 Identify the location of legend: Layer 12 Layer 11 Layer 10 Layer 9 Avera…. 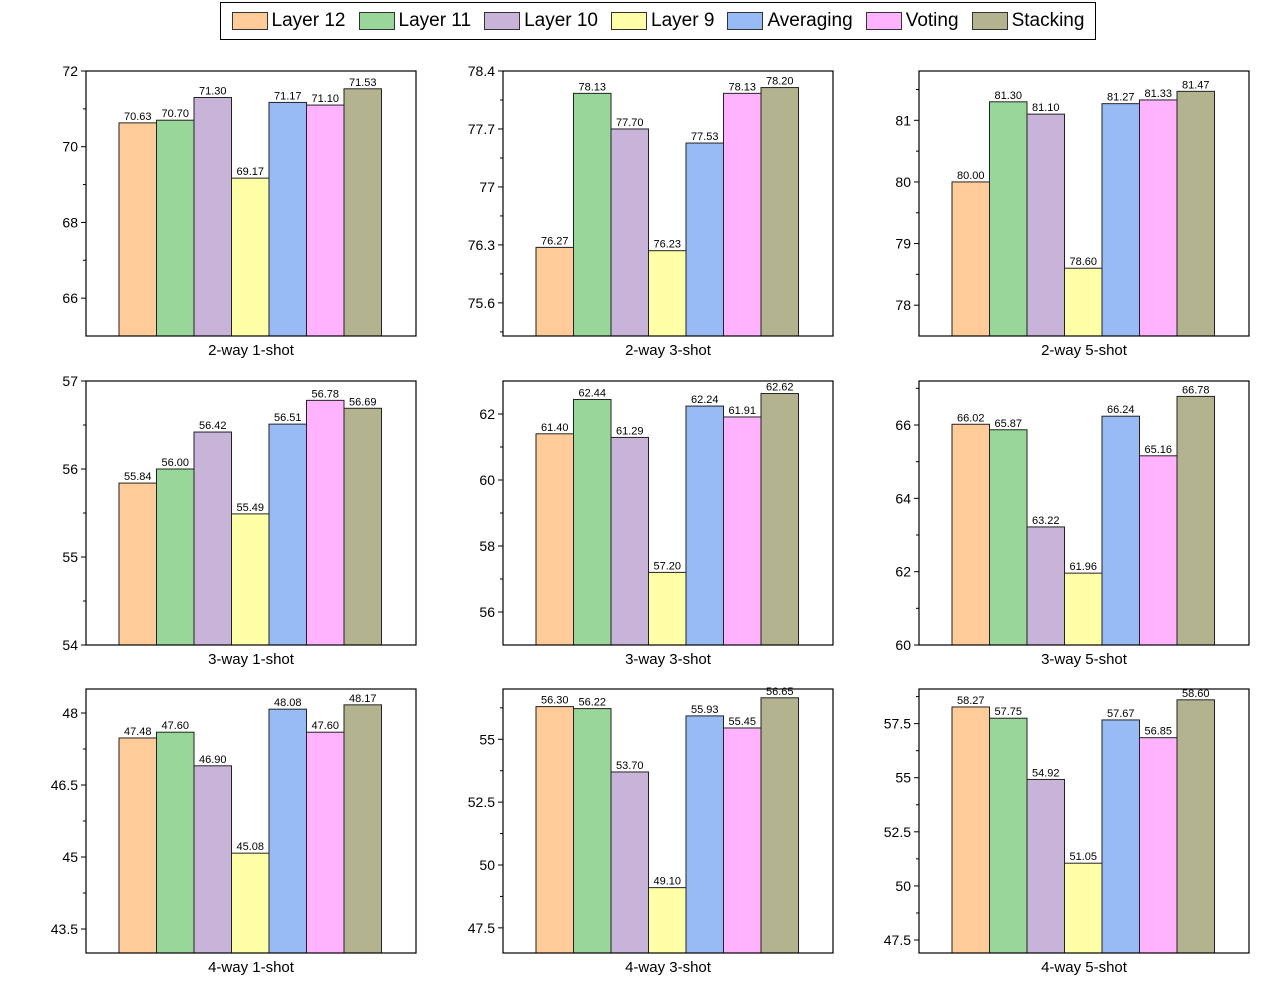
(658, 21).